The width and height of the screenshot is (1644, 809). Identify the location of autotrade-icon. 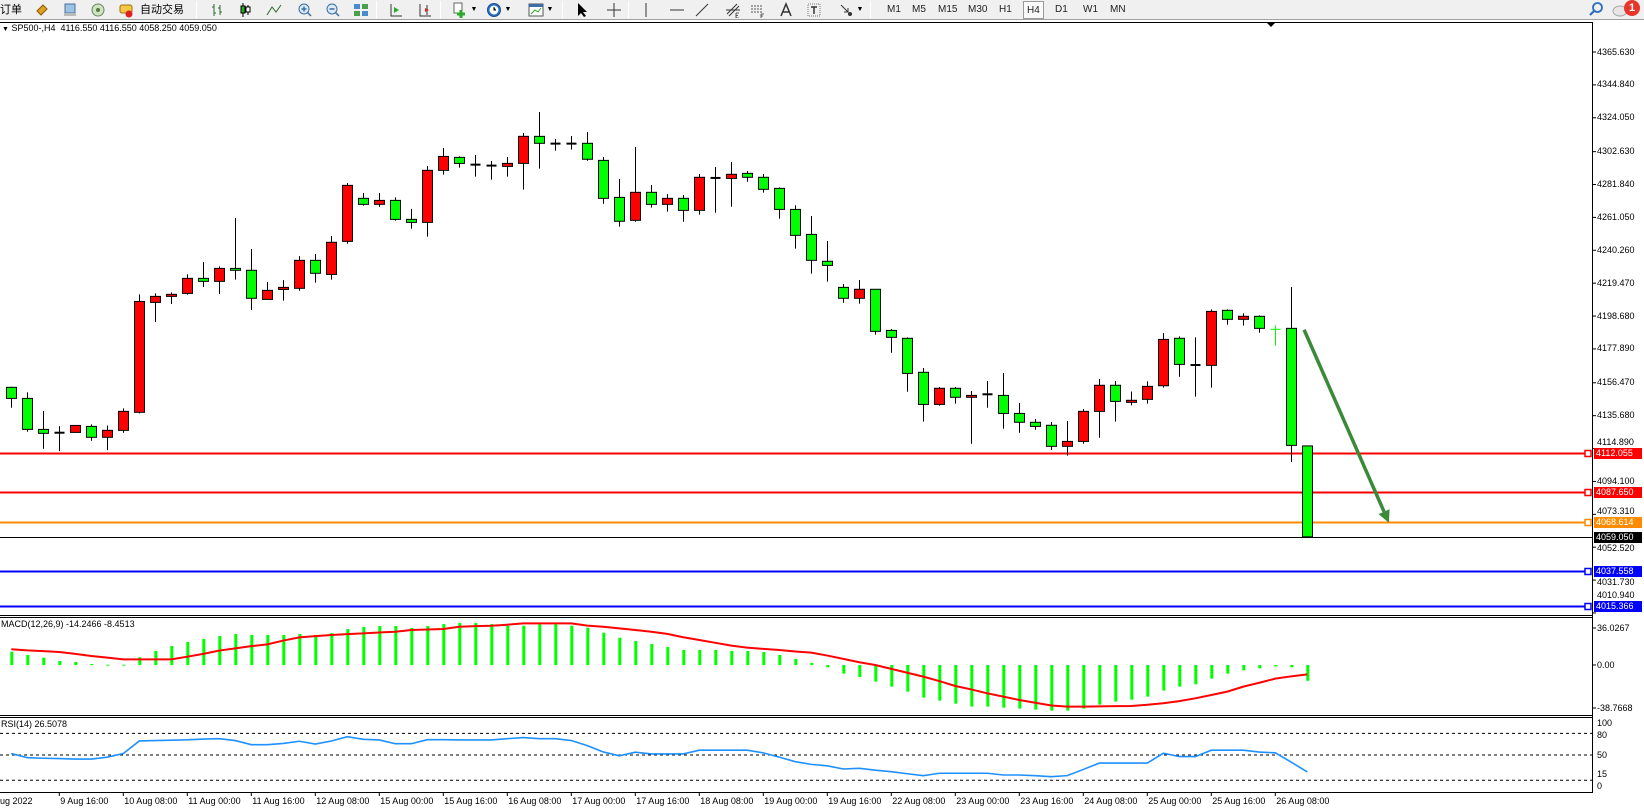
(126, 10).